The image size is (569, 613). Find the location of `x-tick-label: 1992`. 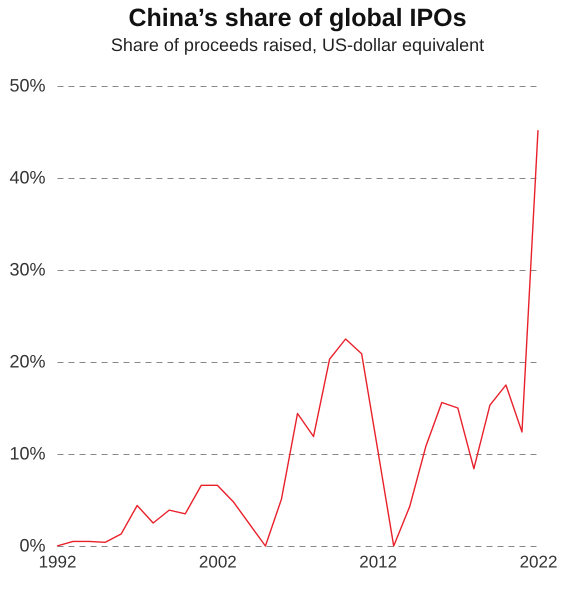

x-tick-label: 1992 is located at coordinates (57, 562).